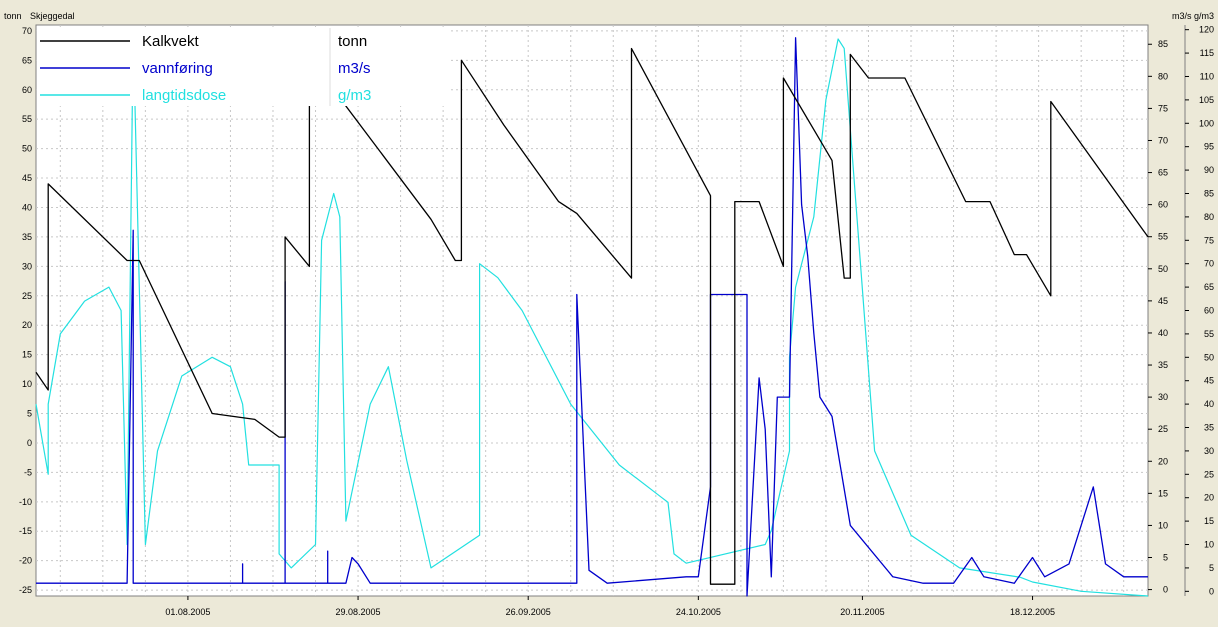 The width and height of the screenshot is (1218, 627). What do you see at coordinates (1163, 365) in the screenshot?
I see `right1-tick-label: 35` at bounding box center [1163, 365].